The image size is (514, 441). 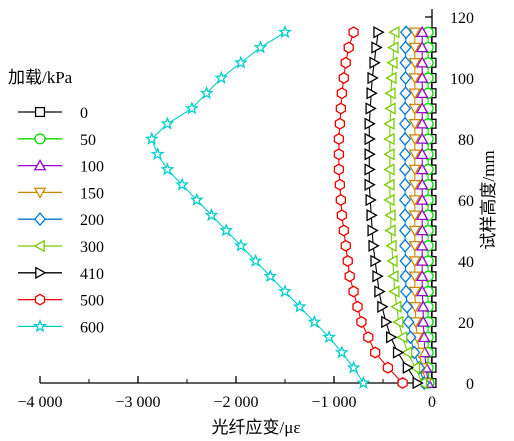 What do you see at coordinates (432, 402) in the screenshot?
I see `x-tick-label: 0` at bounding box center [432, 402].